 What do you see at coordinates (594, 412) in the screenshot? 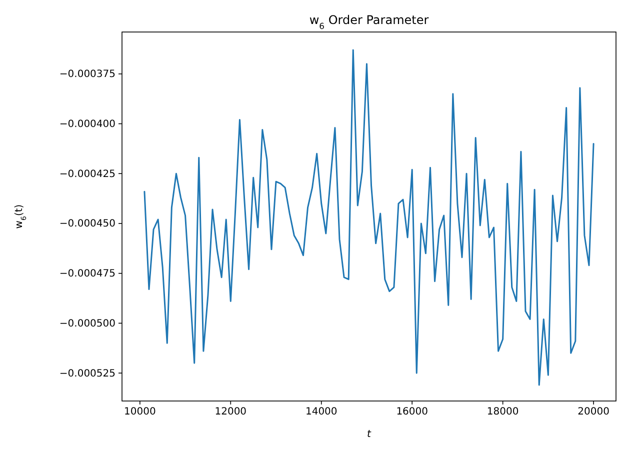
I see `x-tick-label: 20000` at bounding box center [594, 412].